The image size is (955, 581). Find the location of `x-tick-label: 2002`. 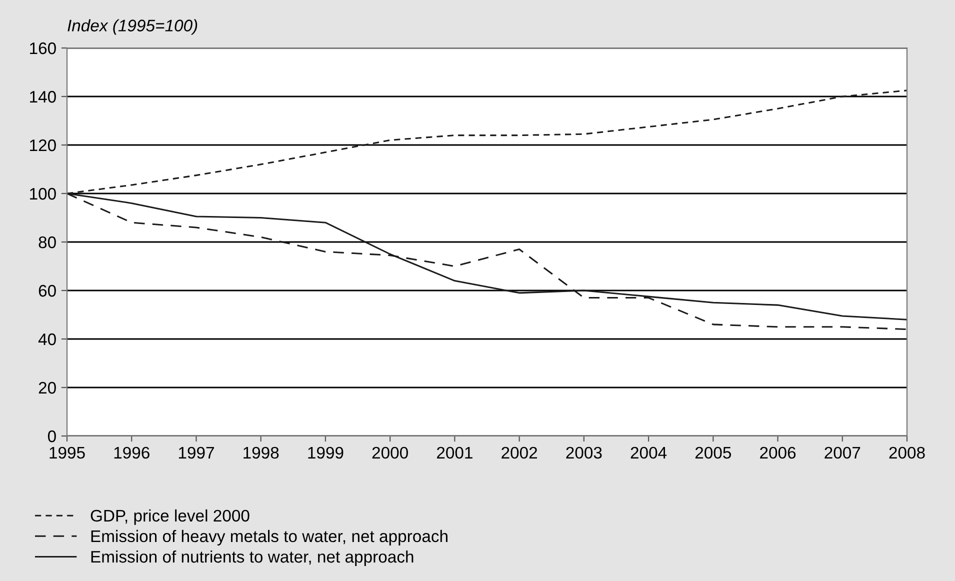

x-tick-label: 2002 is located at coordinates (520, 452).